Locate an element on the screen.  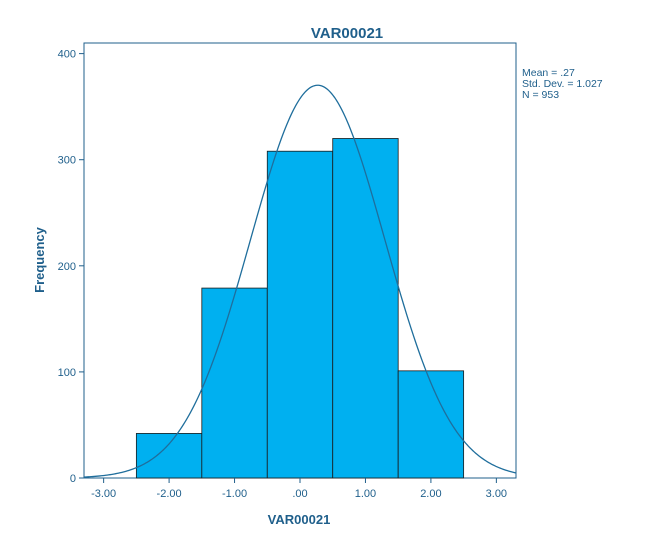
stats-box: Mean = .27 Std. Dev. = 1.027 N = 953 is located at coordinates (562, 84).